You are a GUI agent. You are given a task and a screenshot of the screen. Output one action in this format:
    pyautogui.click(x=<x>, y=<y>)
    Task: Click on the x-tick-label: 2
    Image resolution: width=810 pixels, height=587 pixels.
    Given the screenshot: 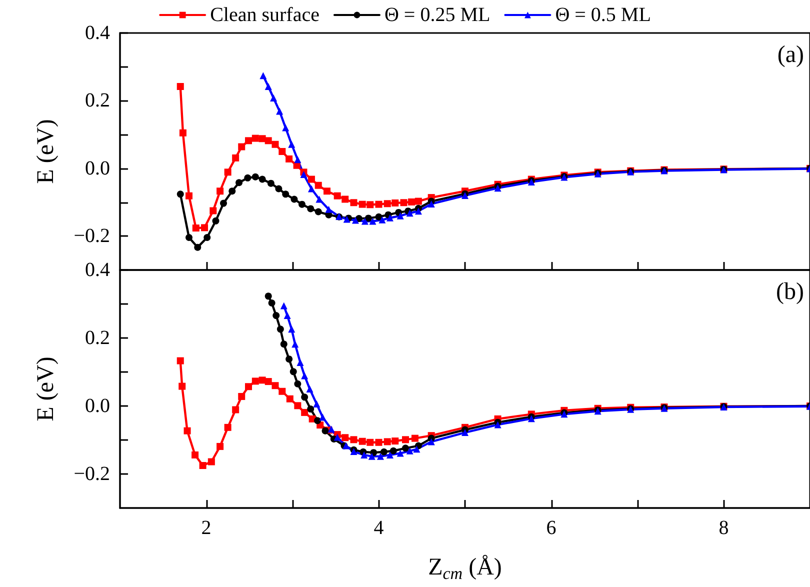 What is the action you would take?
    pyautogui.click(x=206, y=528)
    